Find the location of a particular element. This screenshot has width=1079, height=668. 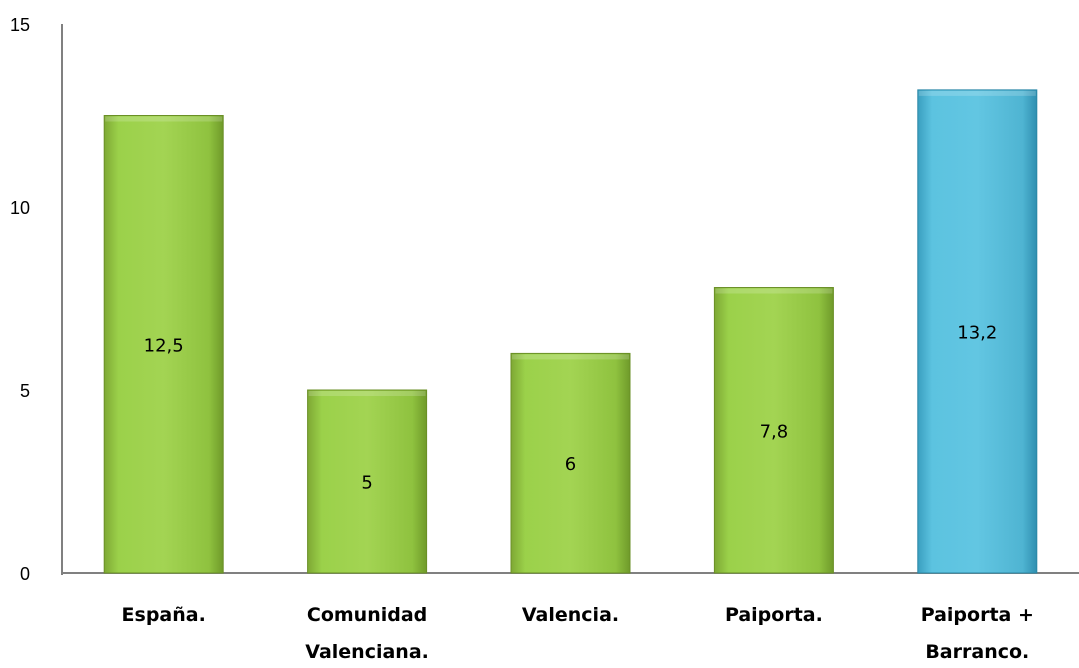

category-label: Paiporta + is located at coordinates (977, 615).